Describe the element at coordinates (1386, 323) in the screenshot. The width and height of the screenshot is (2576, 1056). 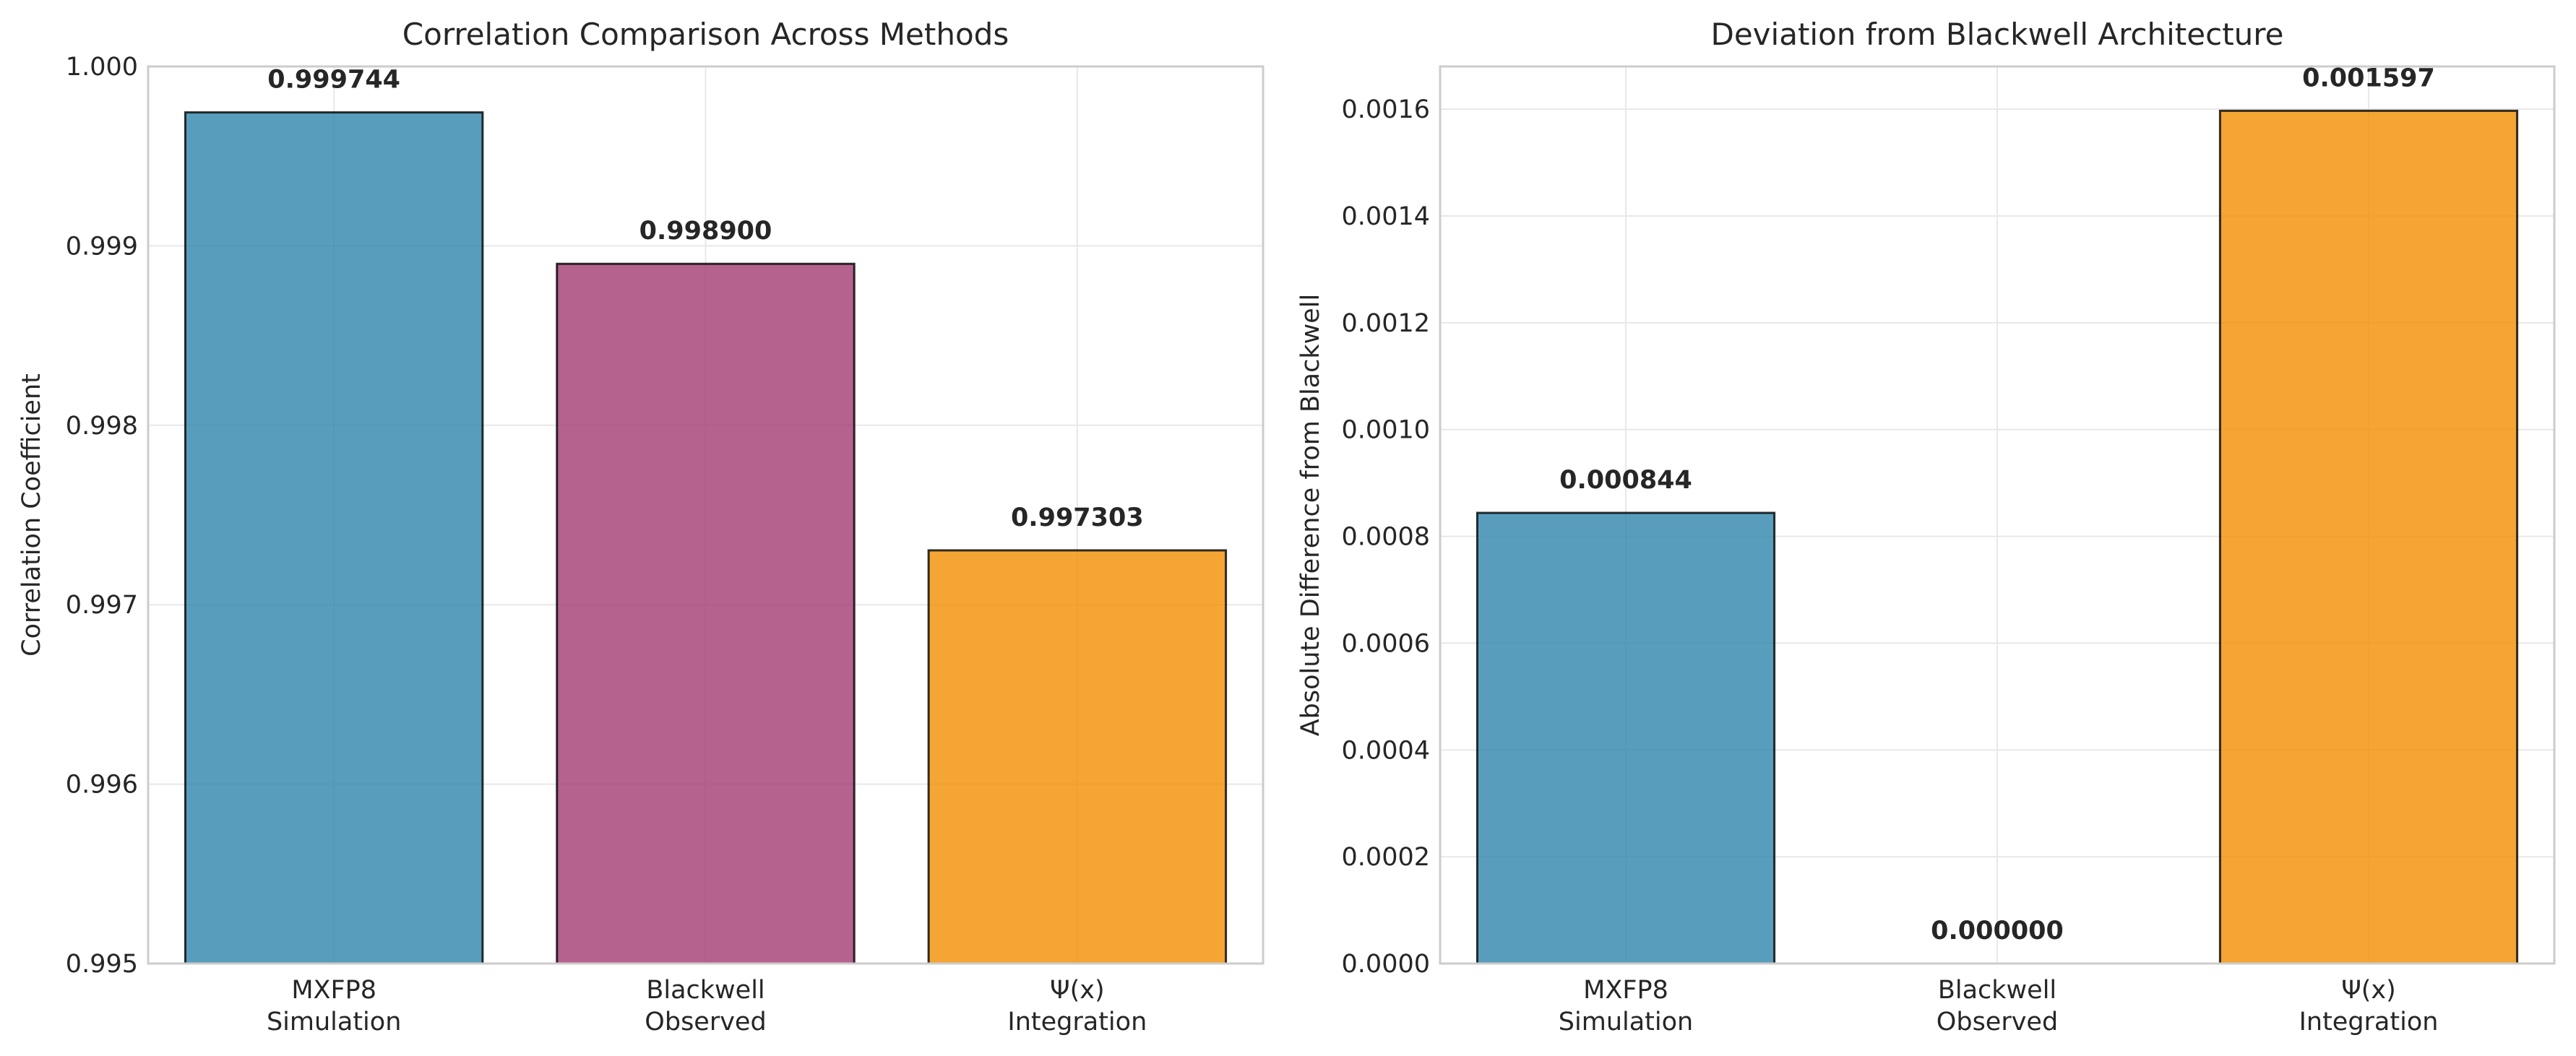
I see `y-tick-label: 0.0012` at that location.